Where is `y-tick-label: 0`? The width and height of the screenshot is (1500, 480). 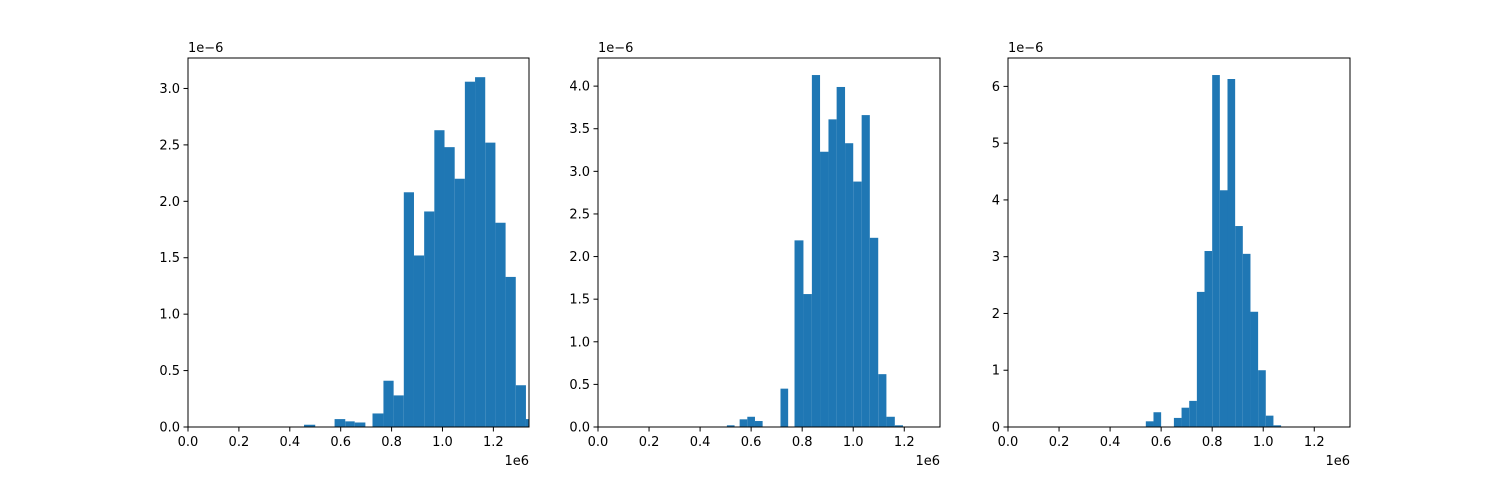
y-tick-label: 0 is located at coordinates (996, 428).